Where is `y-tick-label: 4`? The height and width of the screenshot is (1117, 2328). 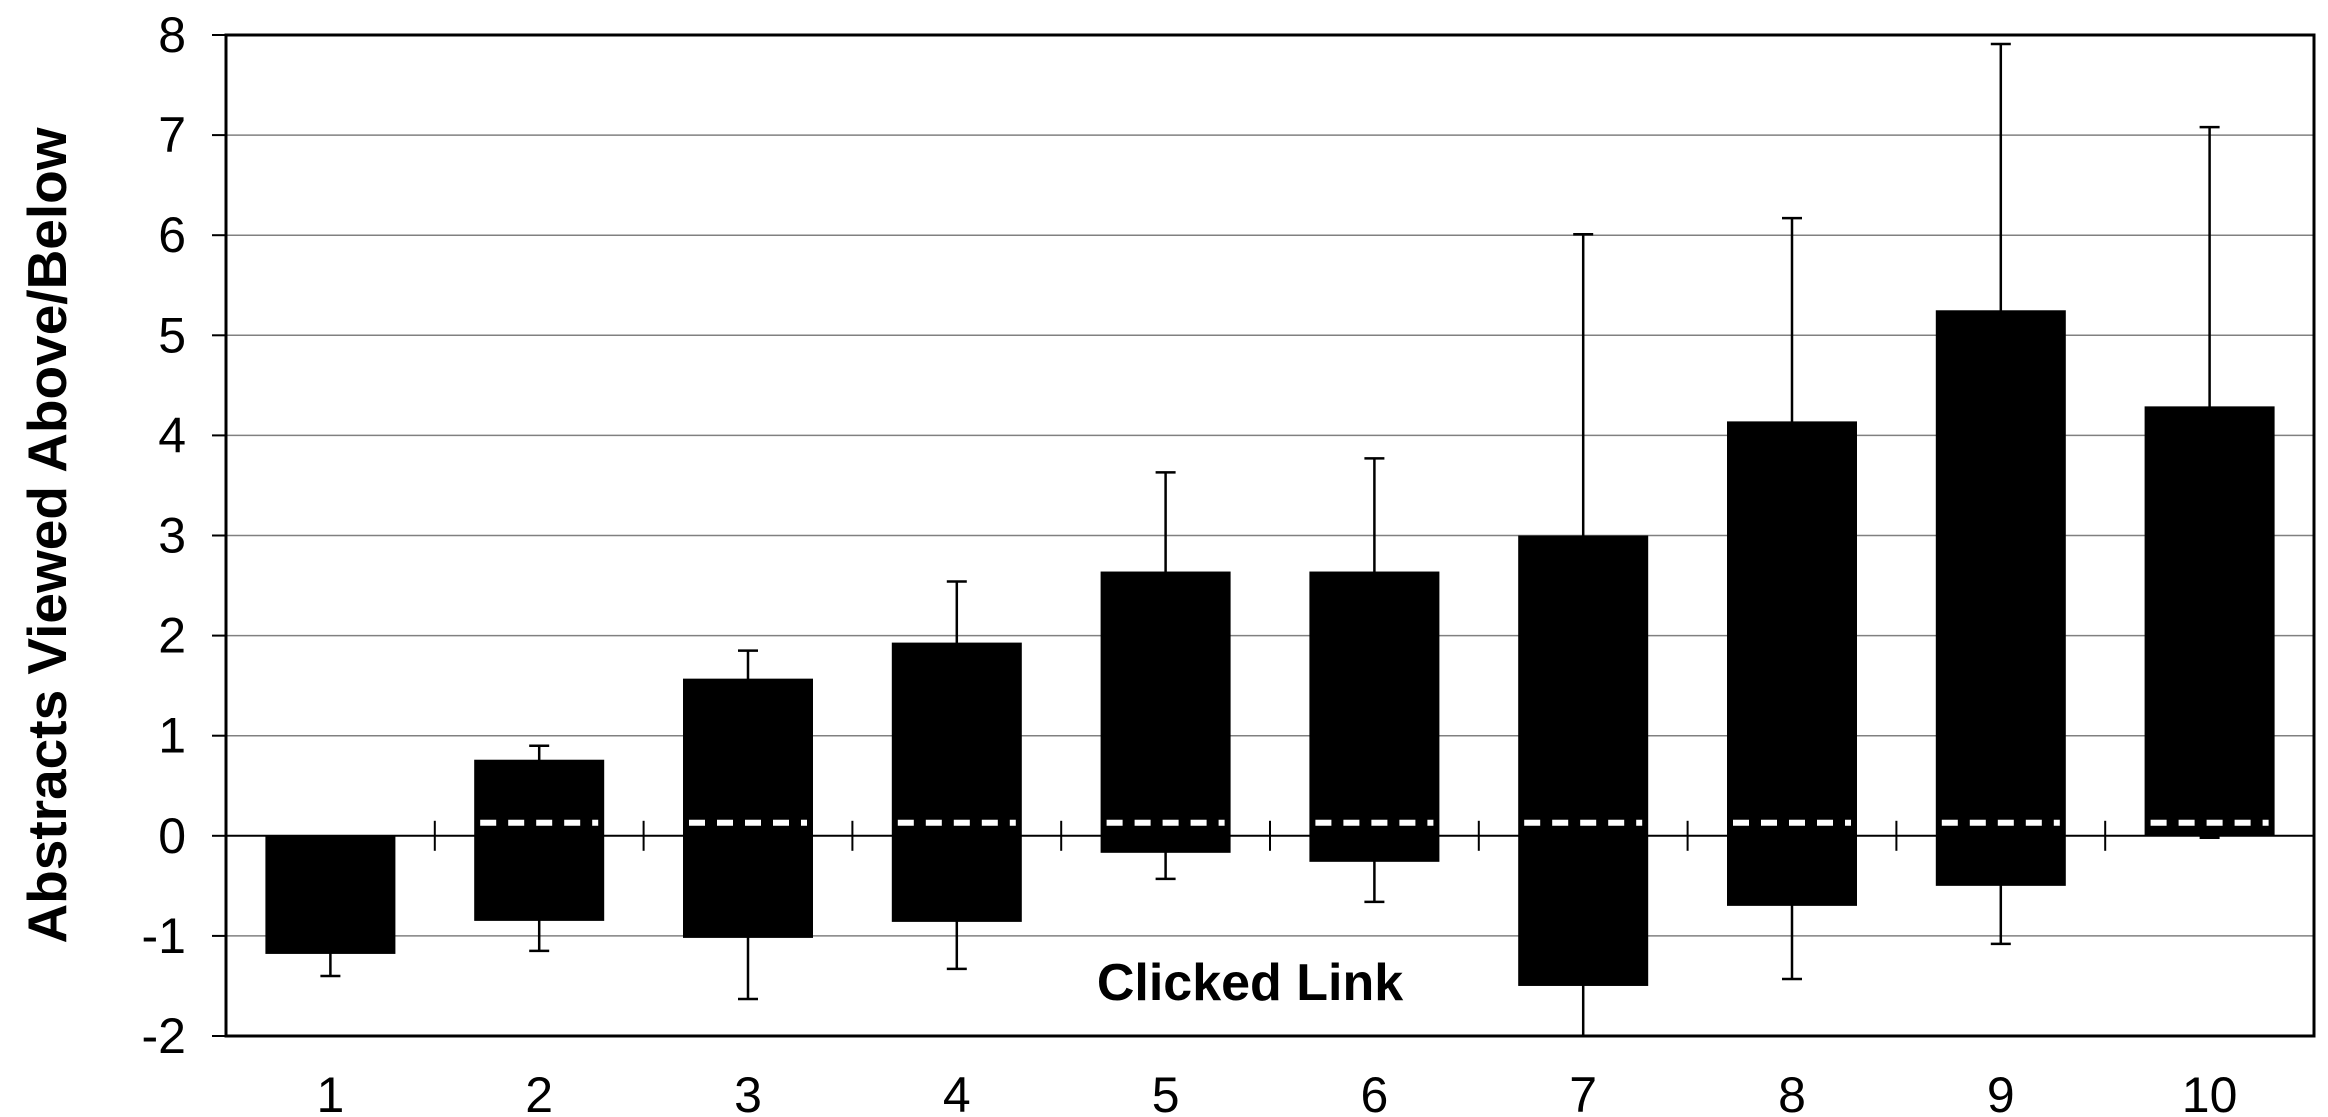
y-tick-label: 4 is located at coordinates (172, 435).